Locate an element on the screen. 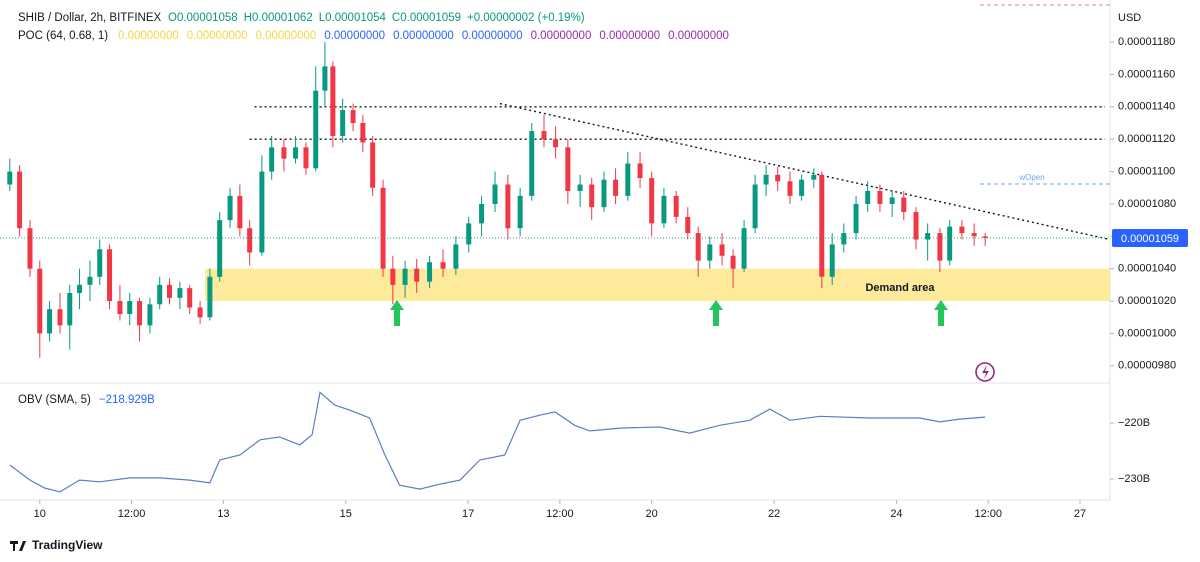 The height and width of the screenshot is (562, 1200). last-price-label: 0.00001059 is located at coordinates (1150, 239).